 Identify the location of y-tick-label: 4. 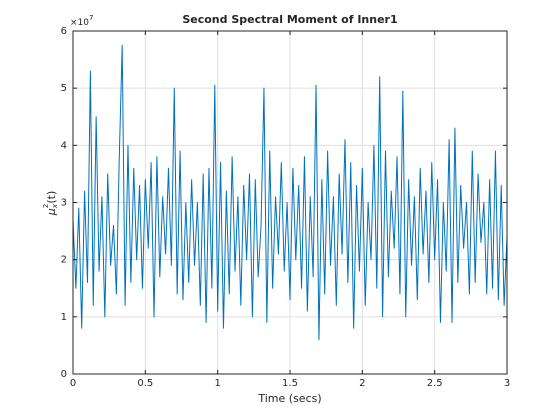
(64, 145).